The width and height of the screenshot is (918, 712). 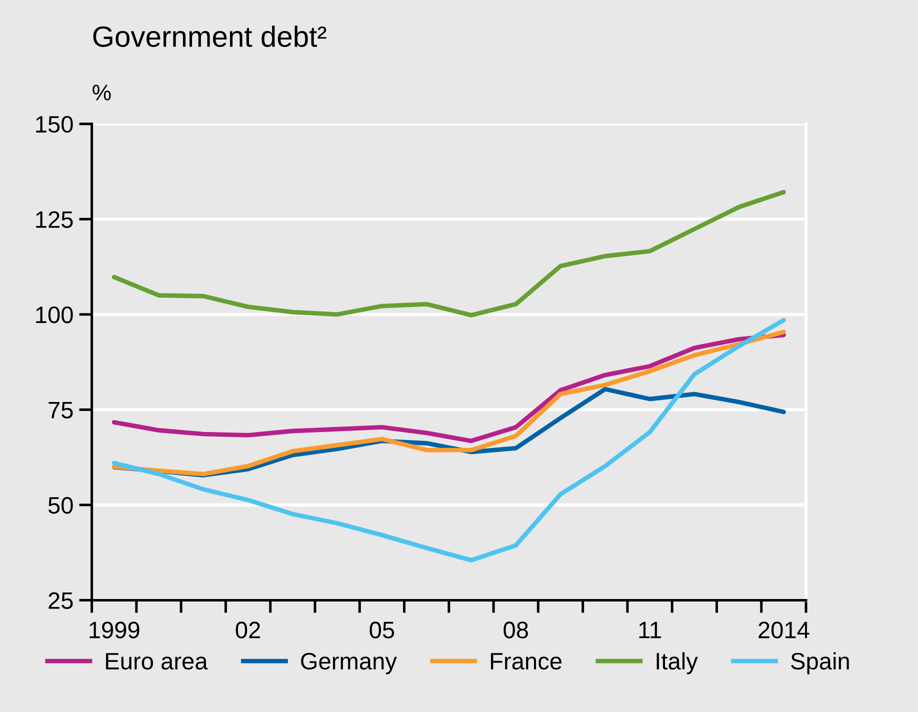 I want to click on legend-label: Italy, so click(x=677, y=663).